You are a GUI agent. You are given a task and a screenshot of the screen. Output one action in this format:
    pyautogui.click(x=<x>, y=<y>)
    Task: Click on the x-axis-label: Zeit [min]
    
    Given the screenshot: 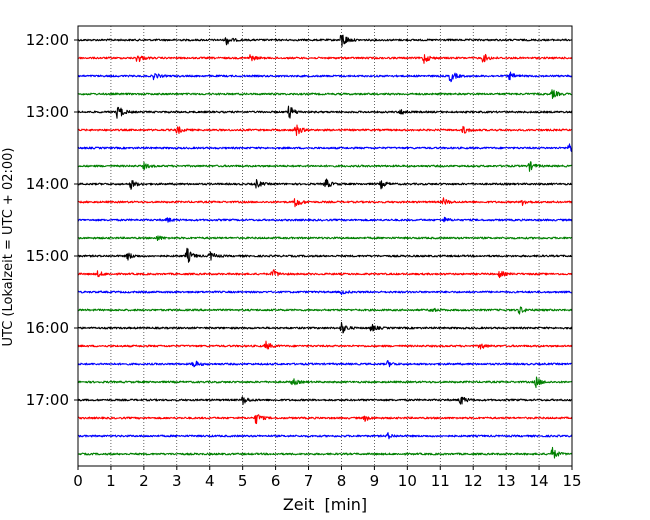 What is the action you would take?
    pyautogui.click(x=325, y=504)
    